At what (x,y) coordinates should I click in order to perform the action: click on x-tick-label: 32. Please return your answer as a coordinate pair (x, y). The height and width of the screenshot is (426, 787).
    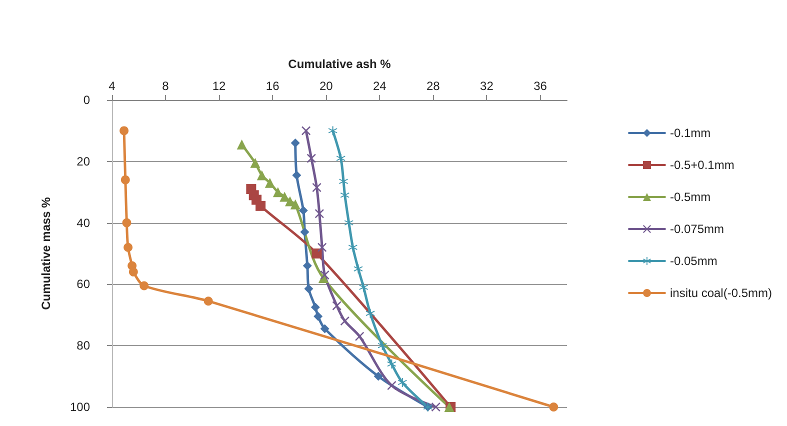
    Looking at the image, I should click on (487, 86).